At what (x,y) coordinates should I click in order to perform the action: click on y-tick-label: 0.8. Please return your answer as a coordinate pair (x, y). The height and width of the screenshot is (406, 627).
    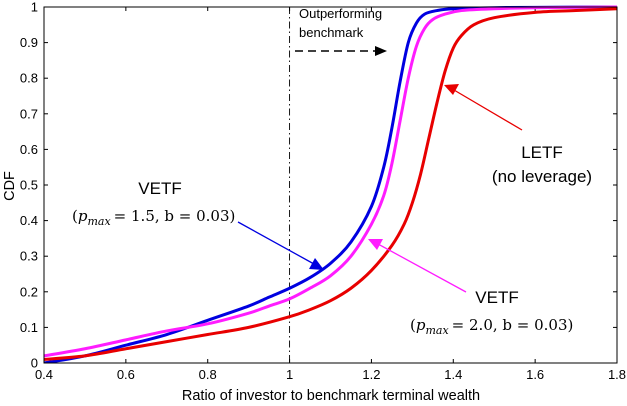
    Looking at the image, I should click on (29, 78).